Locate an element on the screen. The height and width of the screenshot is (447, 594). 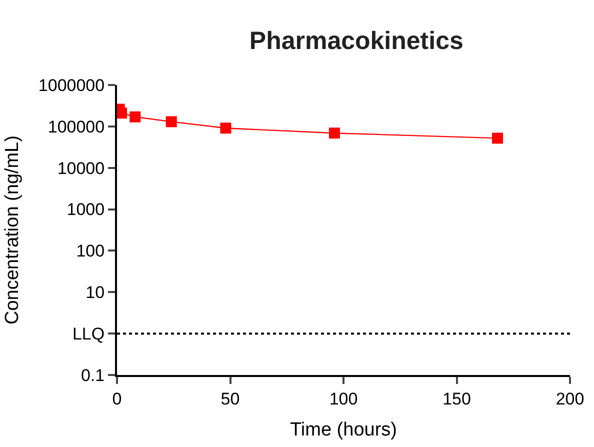
chart-title: Pharmacokinetics is located at coordinates (356, 40).